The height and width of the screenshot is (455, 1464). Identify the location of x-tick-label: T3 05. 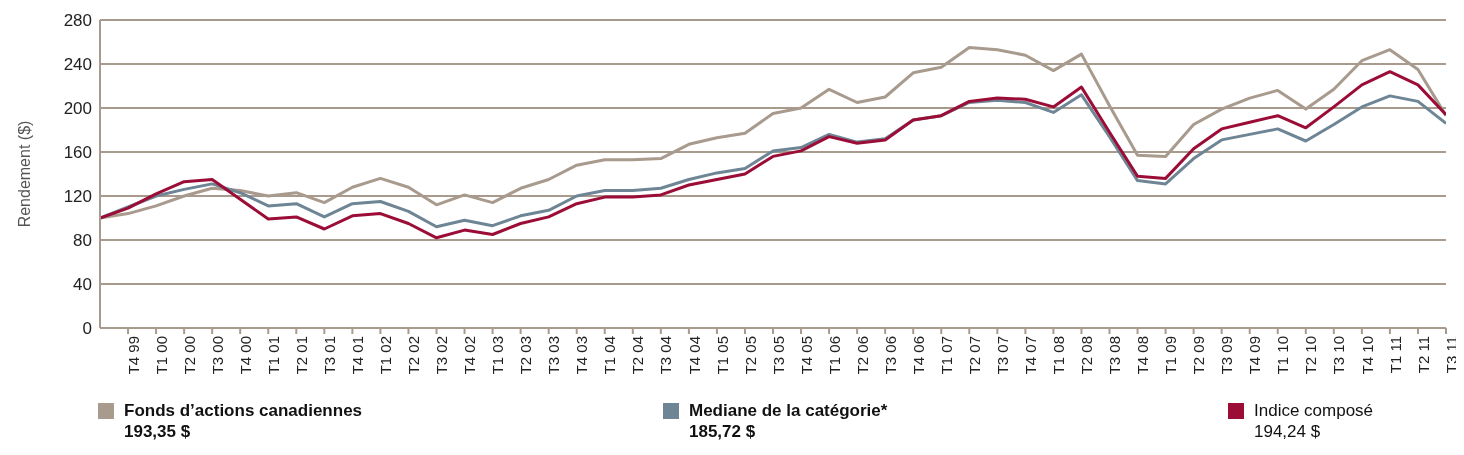
(778, 355).